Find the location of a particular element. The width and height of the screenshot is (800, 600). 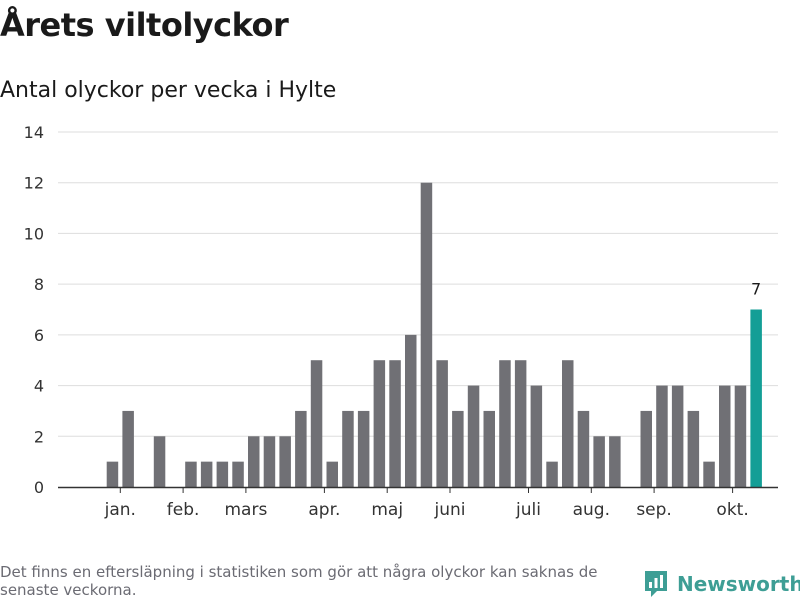

y-tick-label: 4 is located at coordinates (39, 386).